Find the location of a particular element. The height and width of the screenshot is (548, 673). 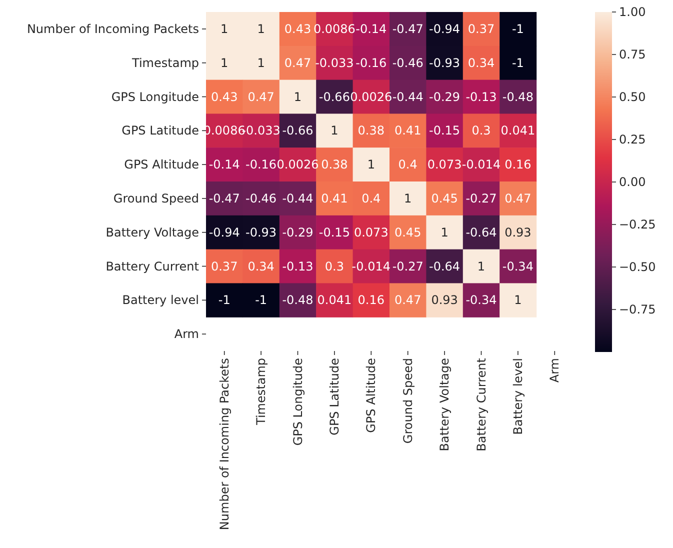

x-tick-label: Battery level is located at coordinates (517, 396).